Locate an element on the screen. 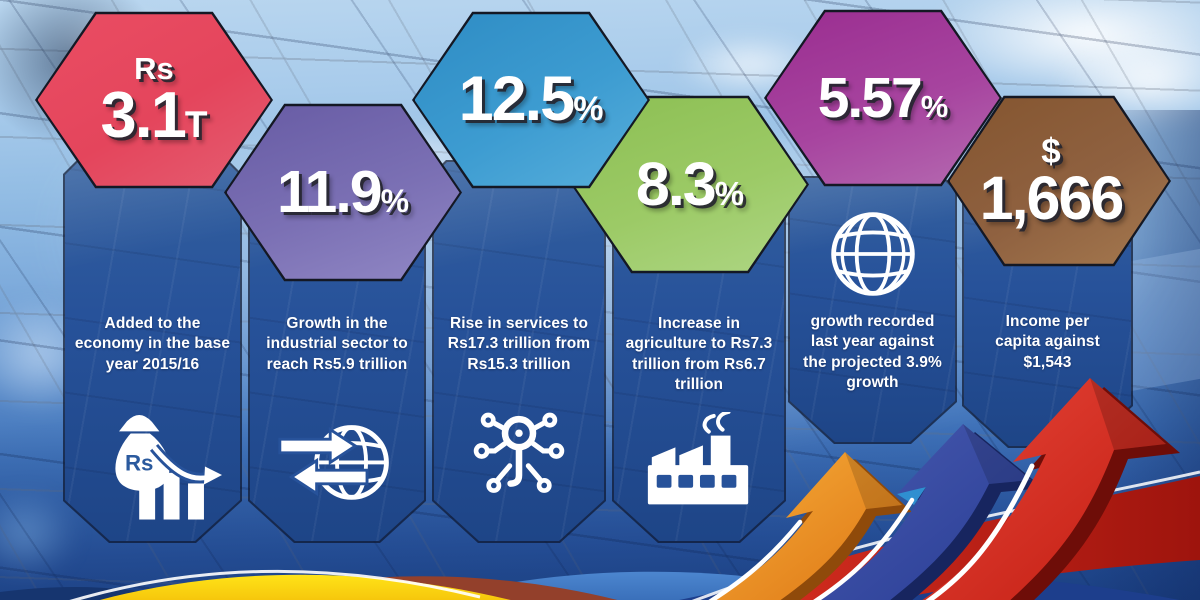 The width and height of the screenshot is (1200, 600). stat-value: 8.3% is located at coordinates (690, 184).